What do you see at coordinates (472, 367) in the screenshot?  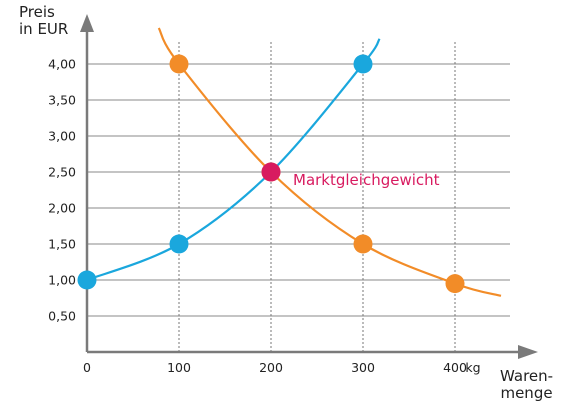 I see `x-unit-label: kg` at bounding box center [472, 367].